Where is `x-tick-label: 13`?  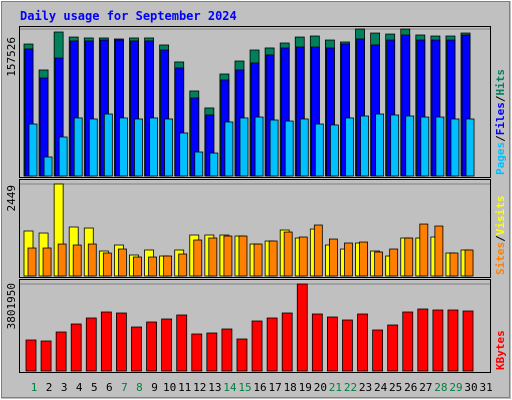
x-tick-label: 13 is located at coordinates (214, 387).